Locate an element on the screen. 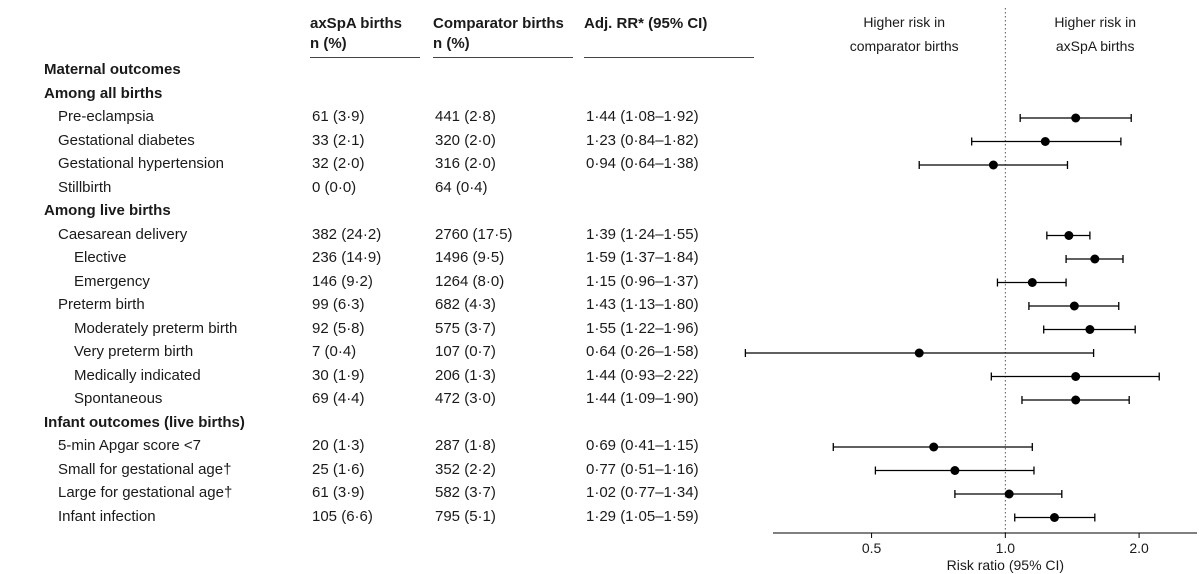 The height and width of the screenshot is (574, 1199). section-heading: Maternal outcomes is located at coordinates (112, 69).